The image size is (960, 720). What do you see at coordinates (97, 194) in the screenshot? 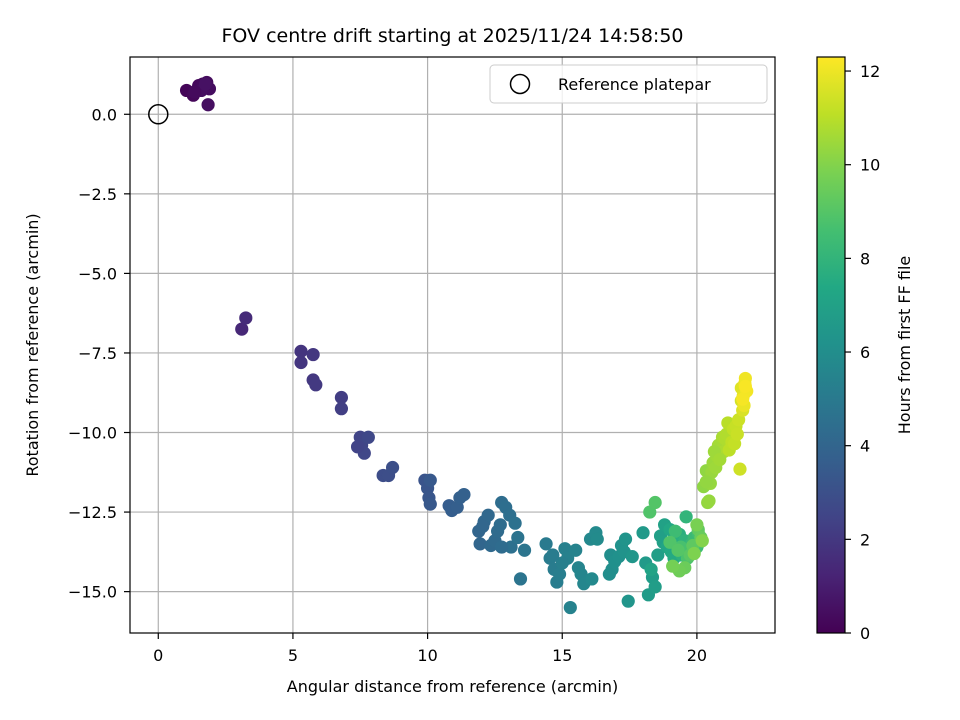
I see `y-tick-label: −2.5` at bounding box center [97, 194].